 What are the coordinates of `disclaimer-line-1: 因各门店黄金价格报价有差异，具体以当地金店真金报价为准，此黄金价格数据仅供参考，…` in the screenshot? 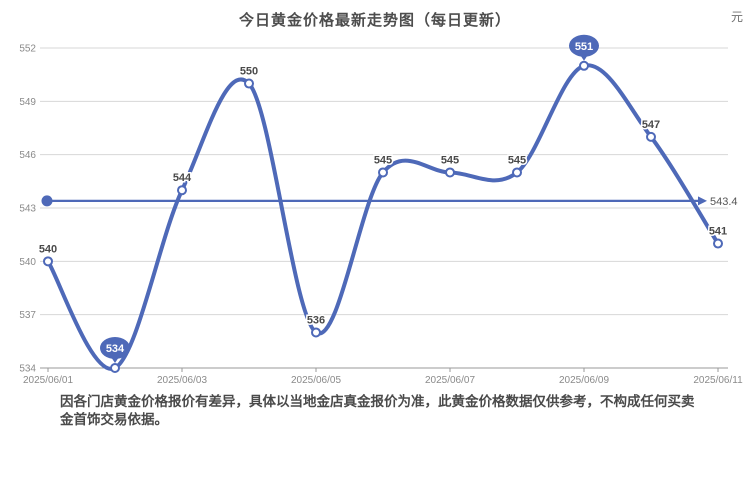 It's located at (377, 401).